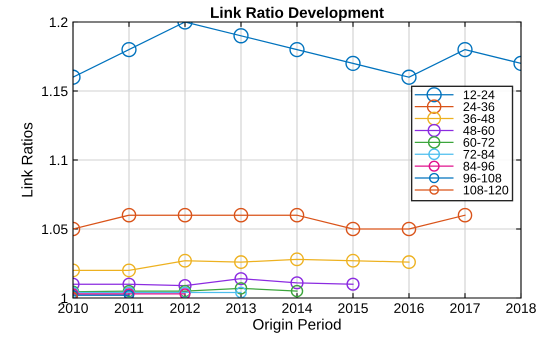 The height and width of the screenshot is (337, 560). Describe the element at coordinates (353, 308) in the screenshot. I see `x-tick-label: 2015` at that location.